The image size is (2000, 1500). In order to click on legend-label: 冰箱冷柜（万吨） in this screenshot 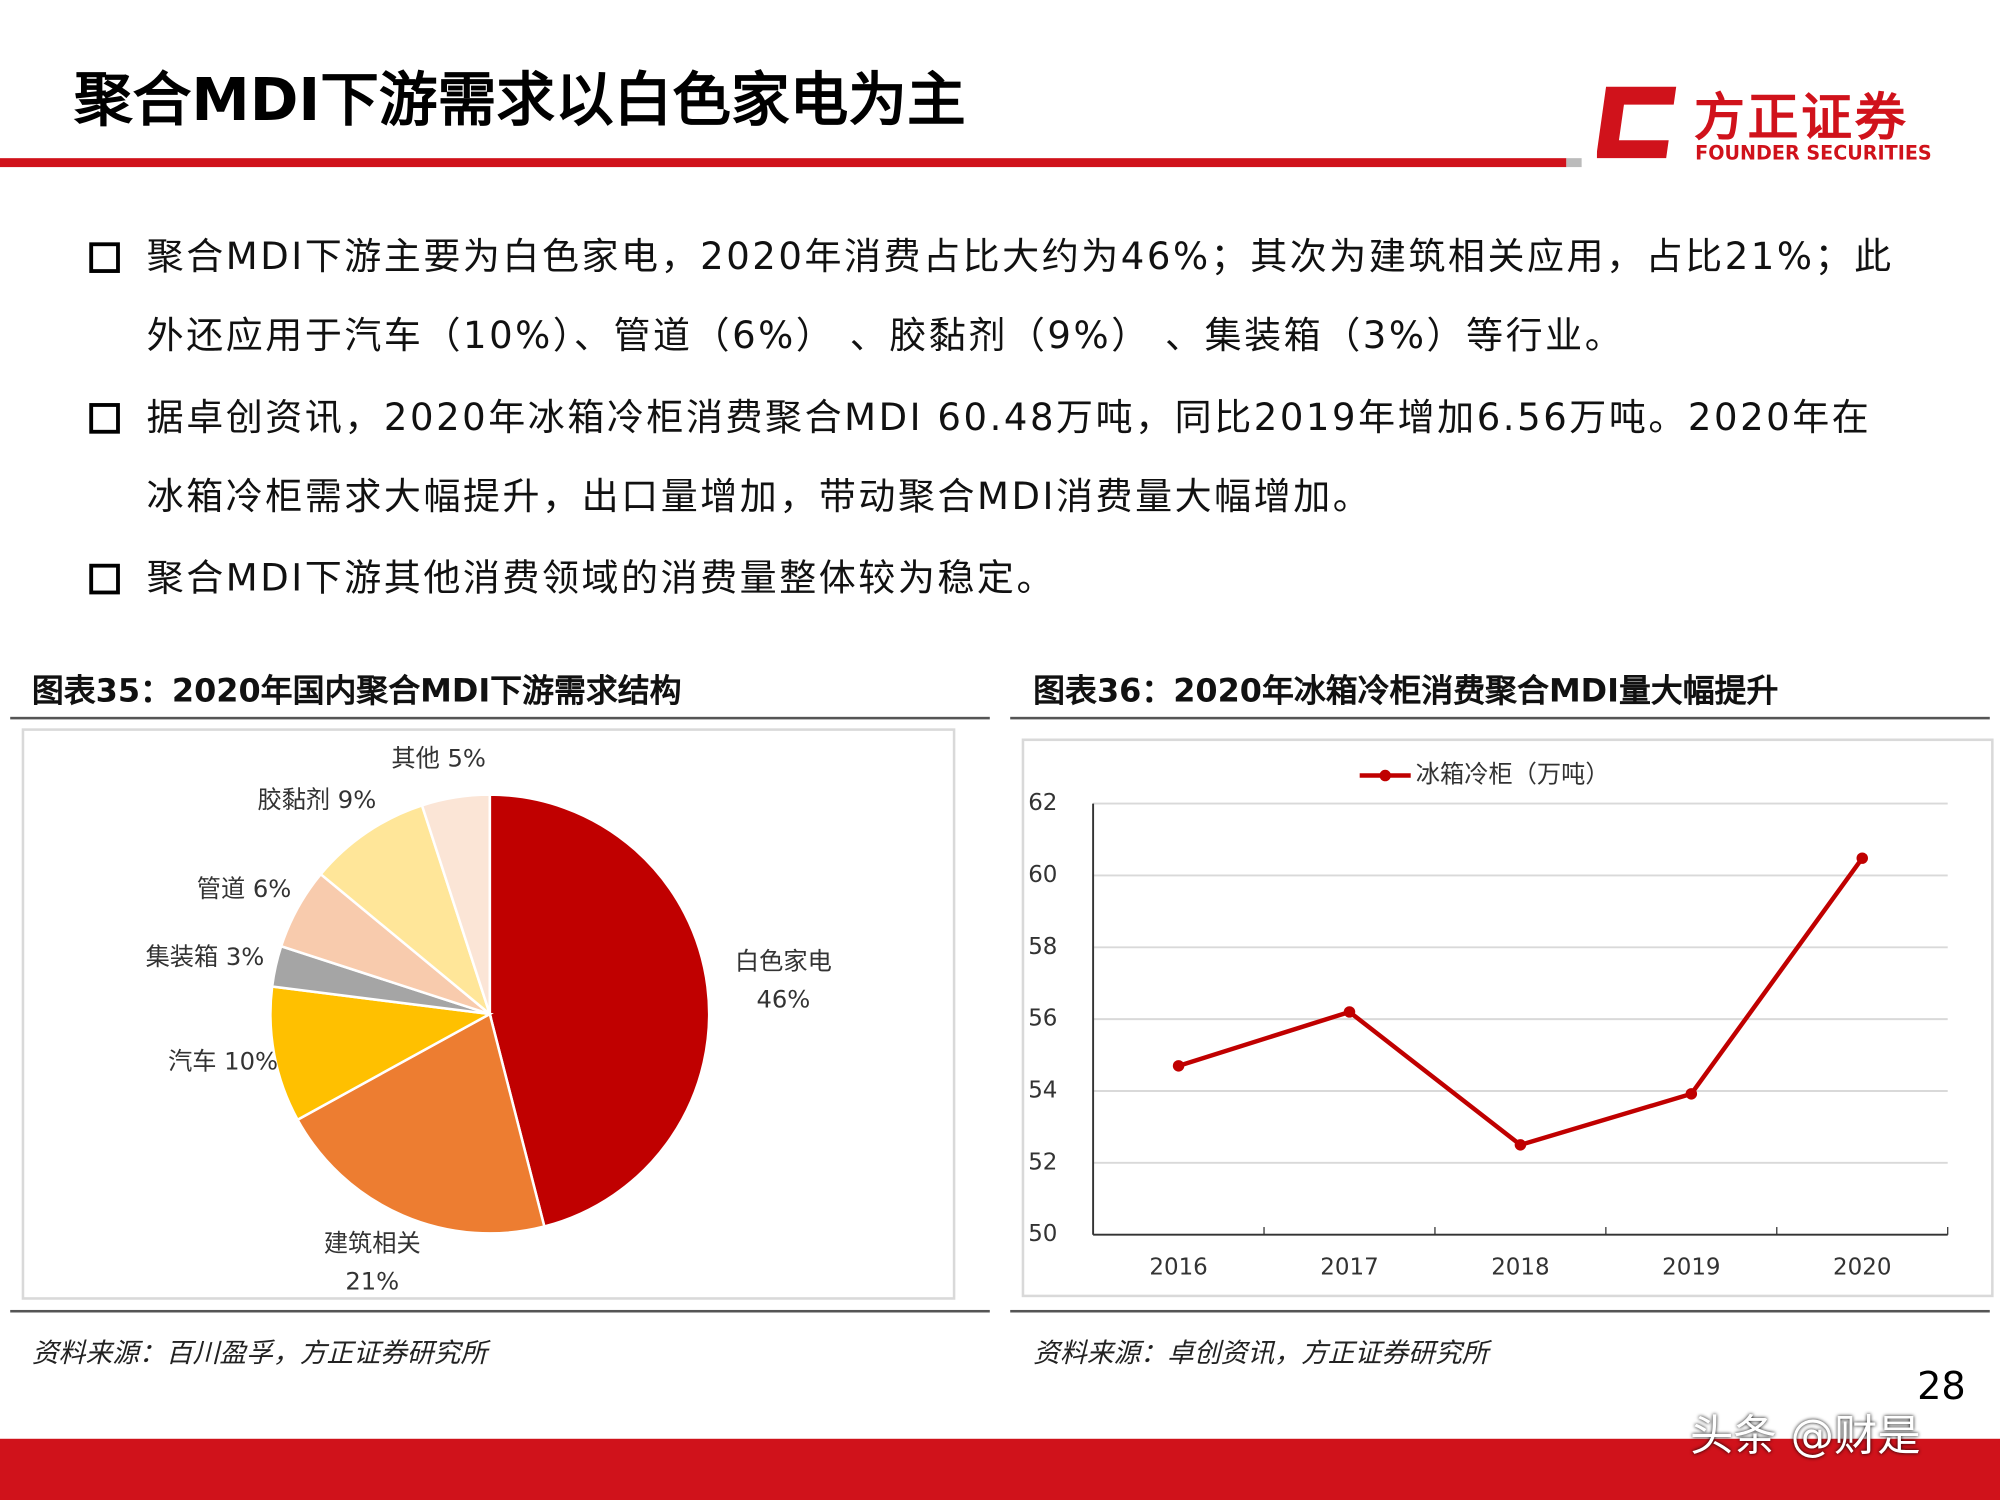, I will do `click(1513, 775)`.